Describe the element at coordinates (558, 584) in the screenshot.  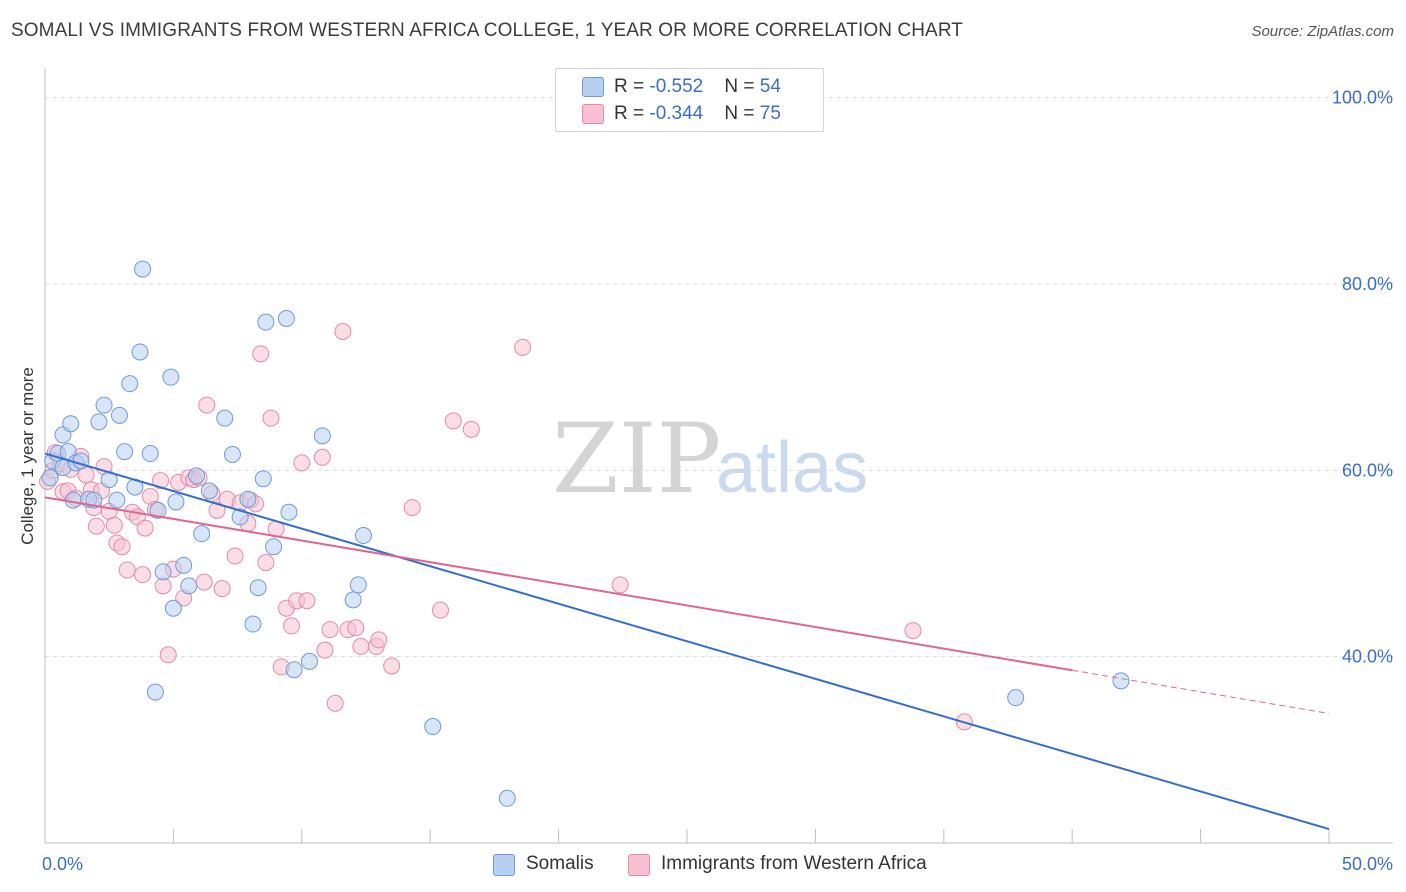
I see `immigrants-trend-line` at that location.